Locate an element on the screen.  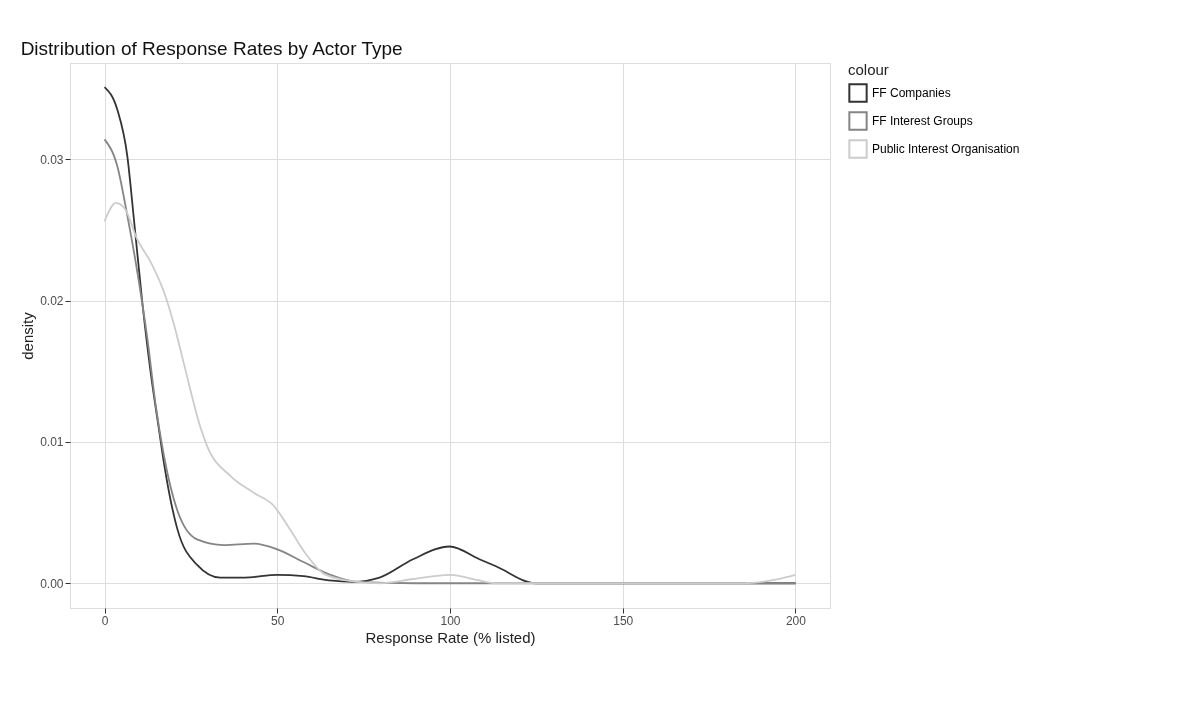
legend-title: colour is located at coordinates (868, 69).